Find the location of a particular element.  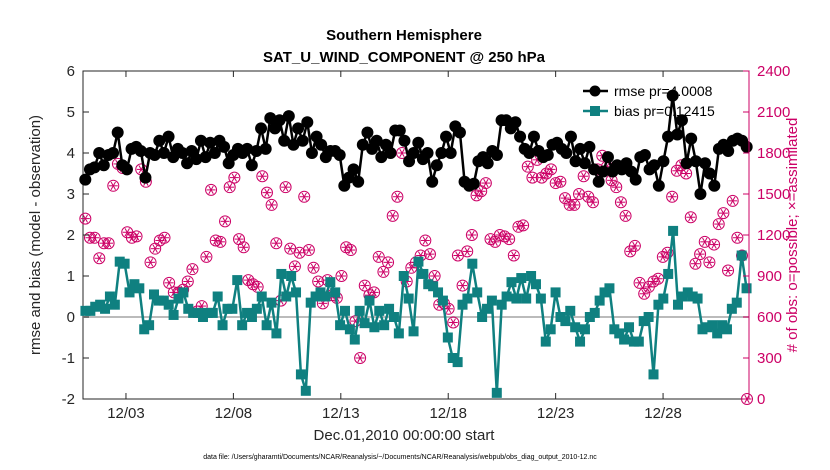

y-left-tick-label: 1 is located at coordinates (71, 276).